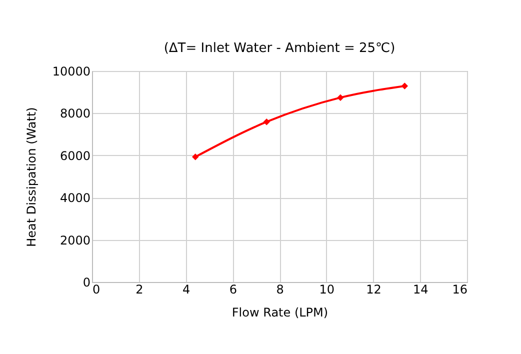 This screenshot has height=354, width=521. What do you see at coordinates (280, 313) in the screenshot?
I see `x-axis-title: Flow Rate (LPM)` at bounding box center [280, 313].